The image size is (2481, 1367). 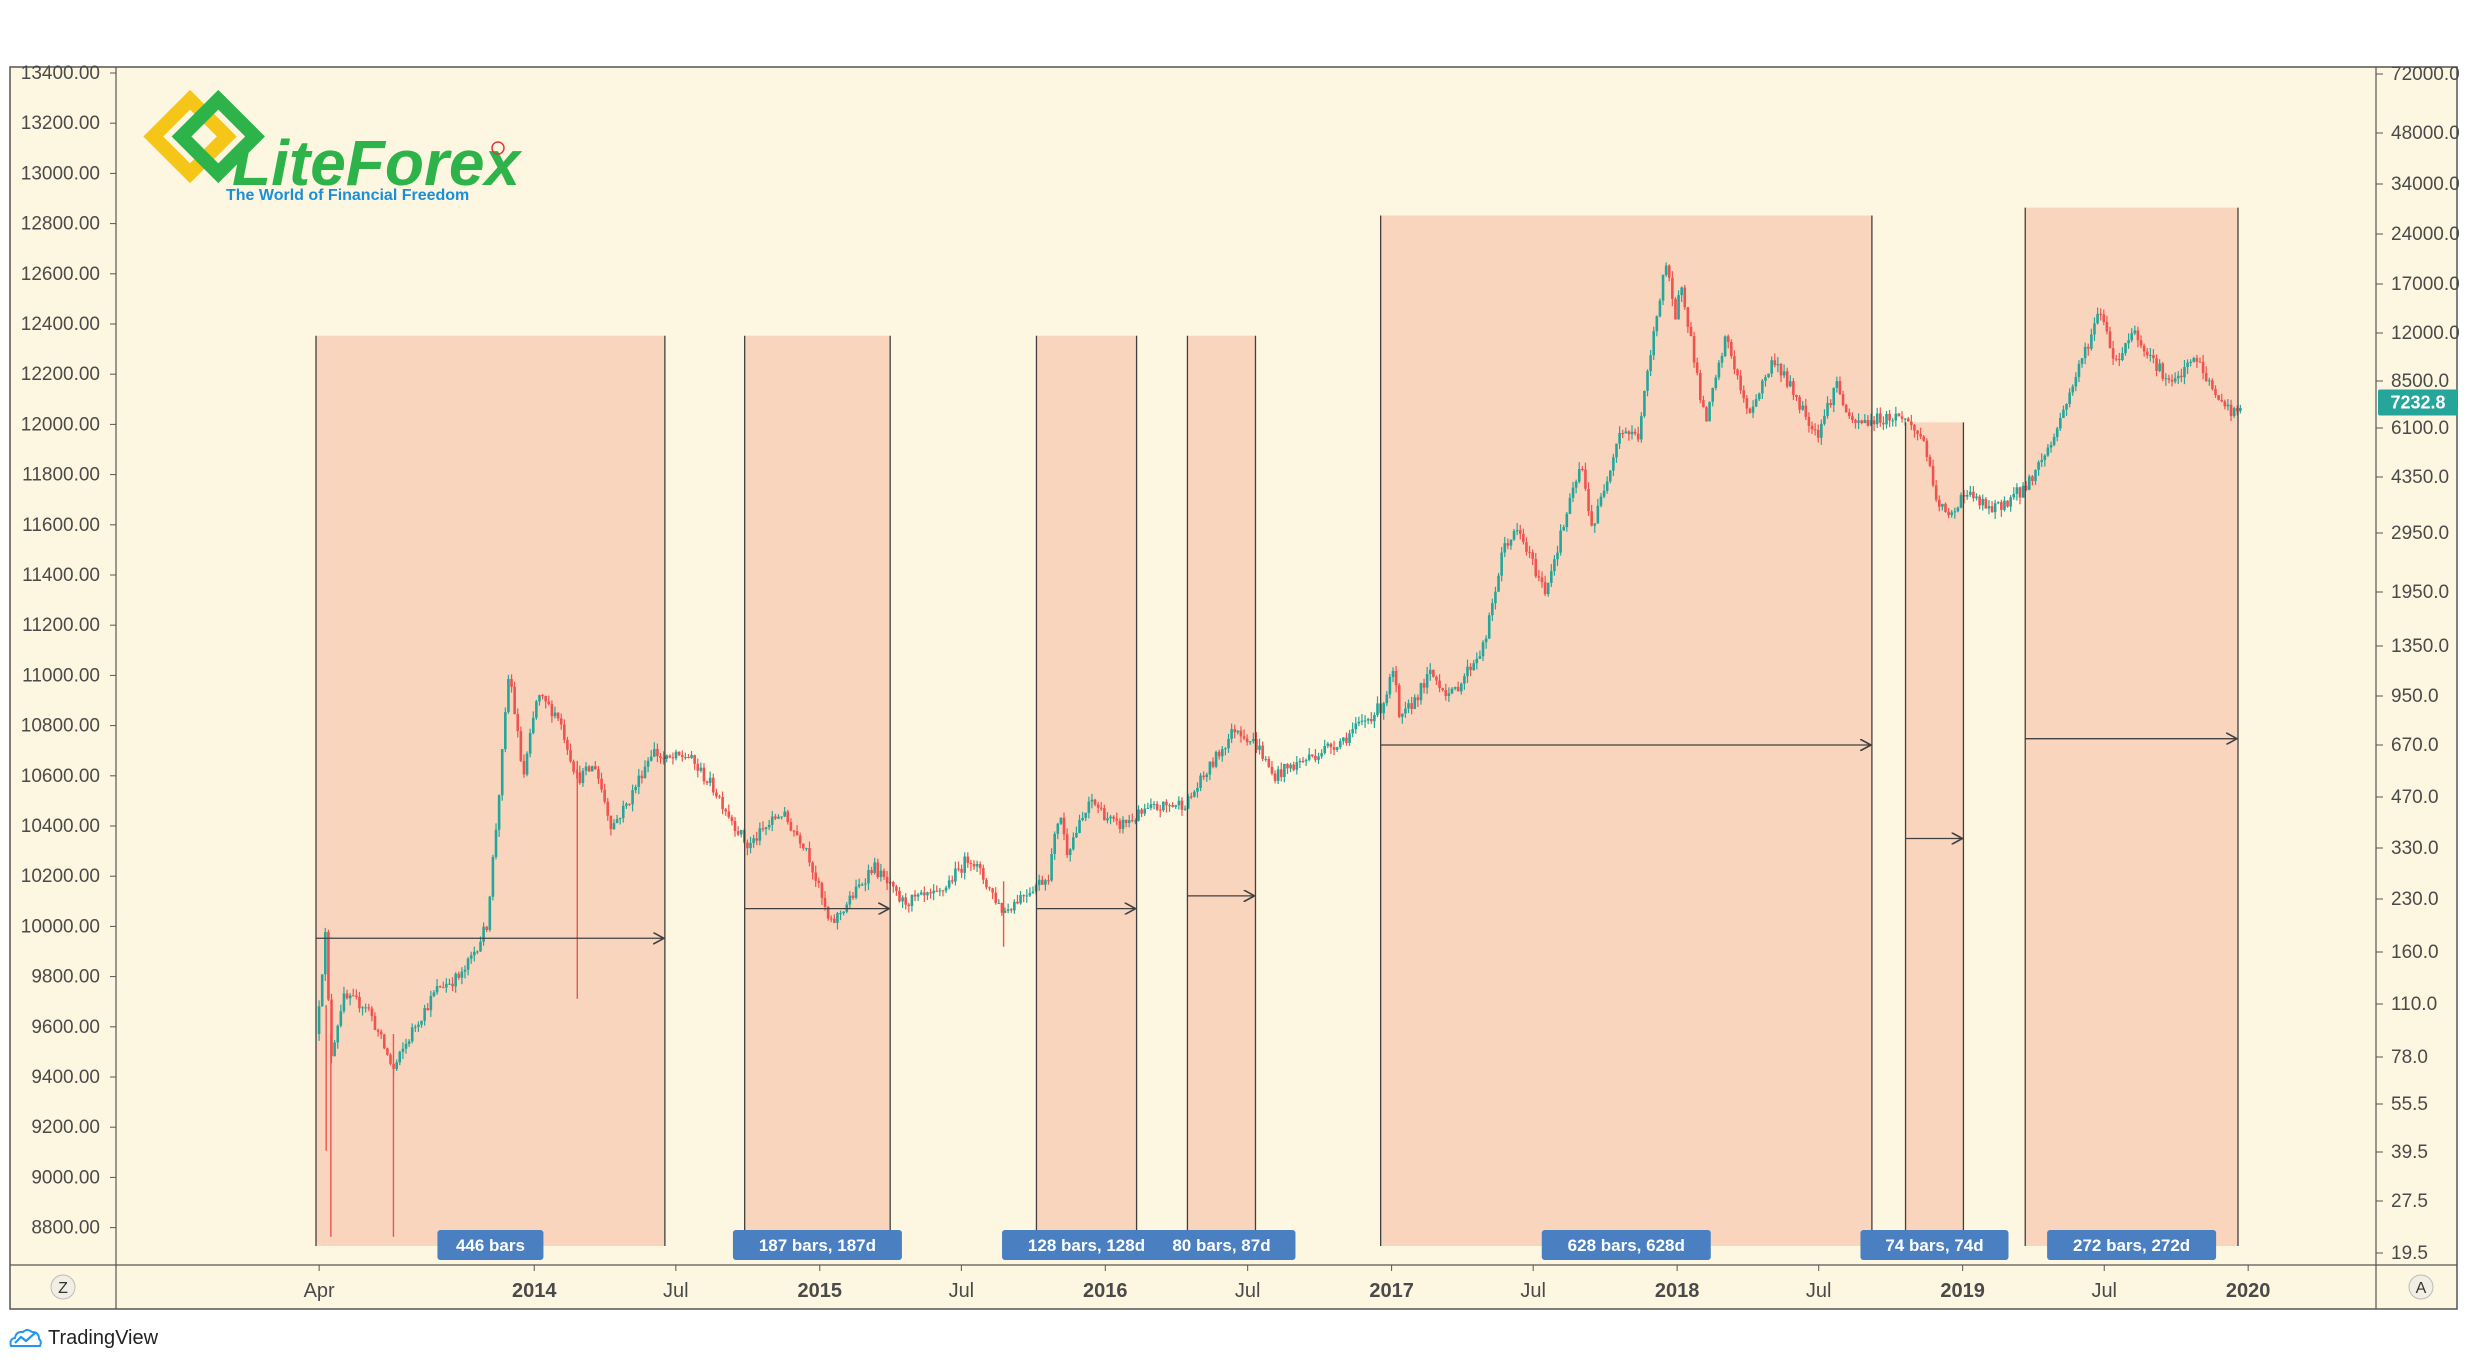 What do you see at coordinates (1391, 1291) in the screenshot?
I see `time-axis-tick: 2017` at bounding box center [1391, 1291].